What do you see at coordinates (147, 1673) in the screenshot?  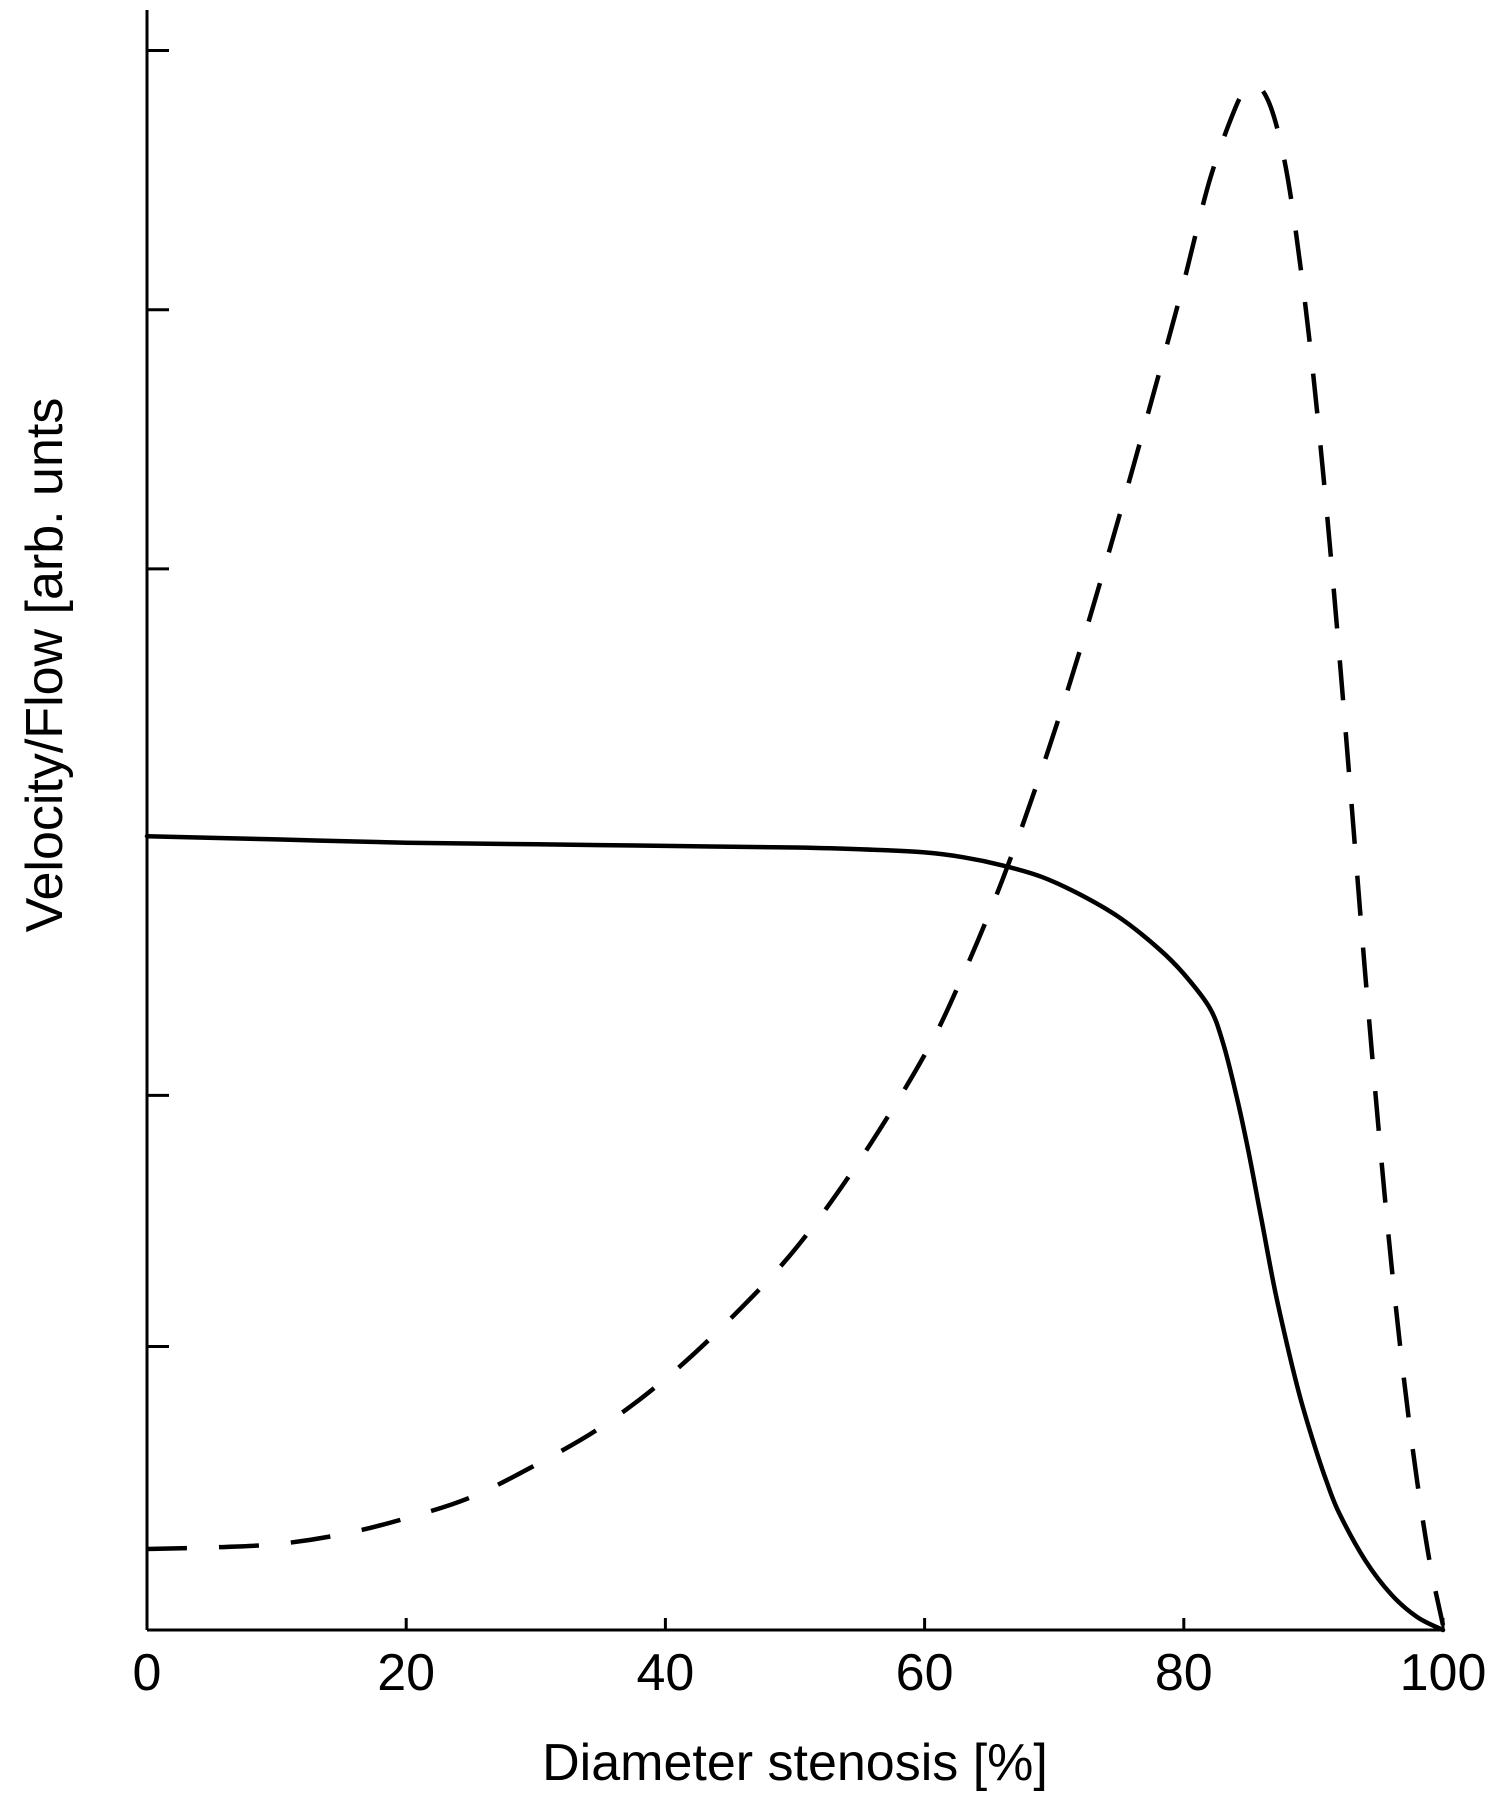 I see `x-tick-label: 0` at bounding box center [147, 1673].